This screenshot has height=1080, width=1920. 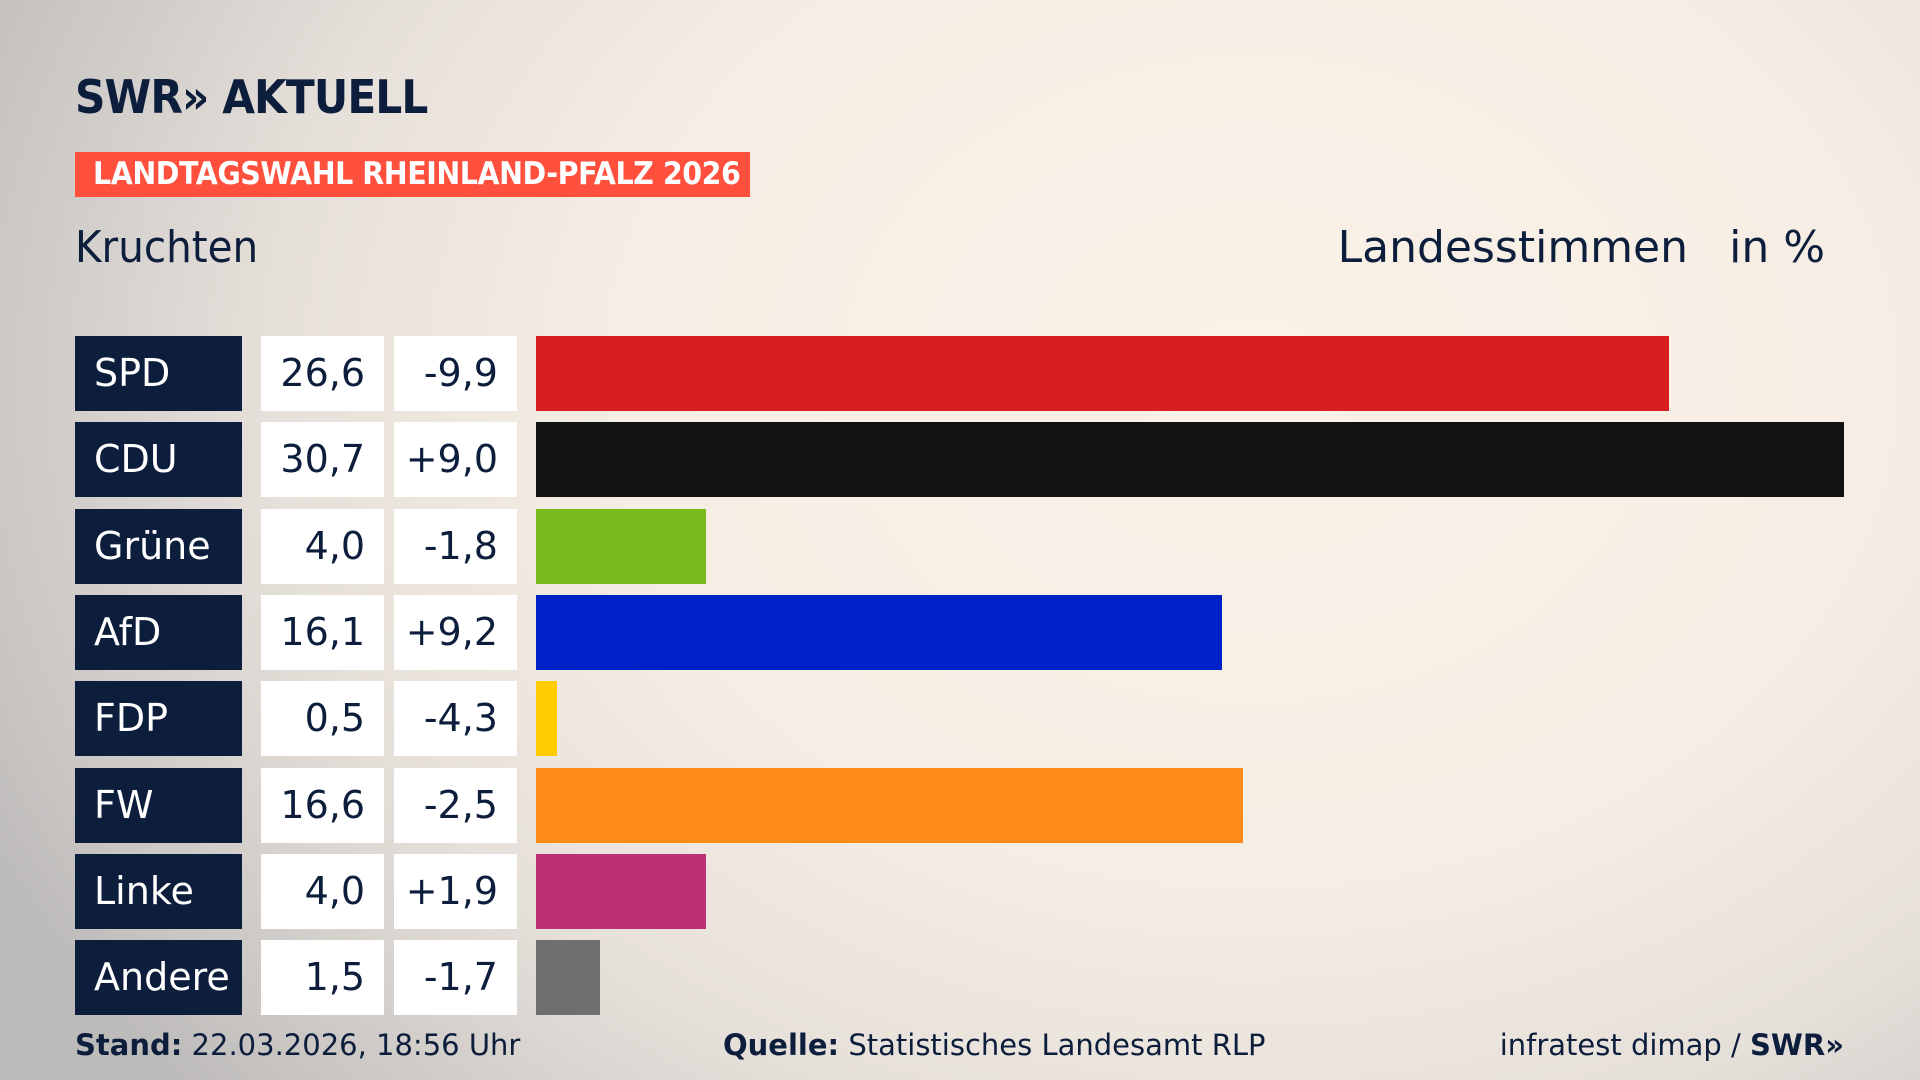 What do you see at coordinates (322, 632) in the screenshot?
I see `value-label: 16,1` at bounding box center [322, 632].